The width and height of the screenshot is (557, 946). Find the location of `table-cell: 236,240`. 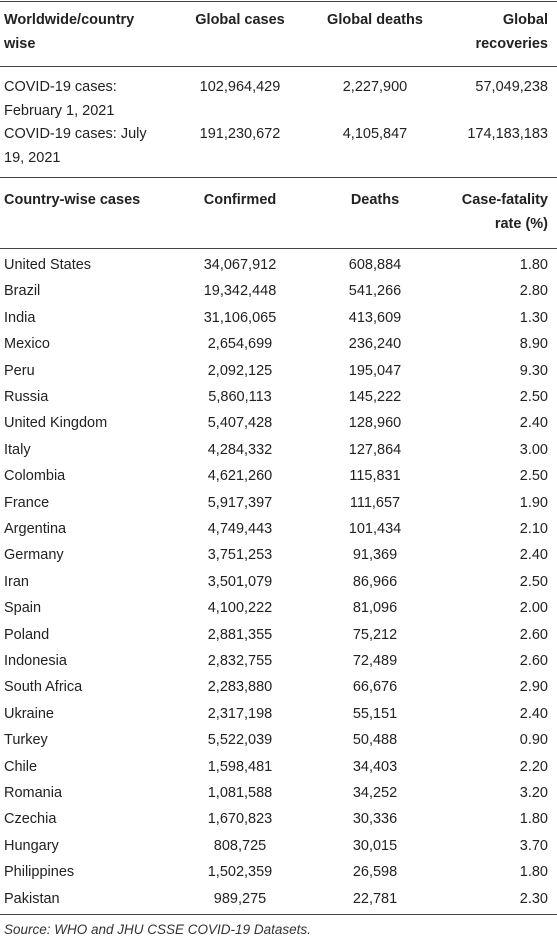

table-cell: 236,240 is located at coordinates (375, 344).